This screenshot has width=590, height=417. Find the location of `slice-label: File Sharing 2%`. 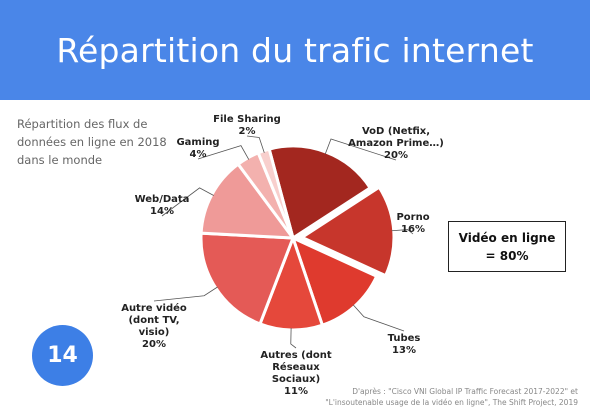

slice-label: File Sharing 2% is located at coordinates (247, 125).